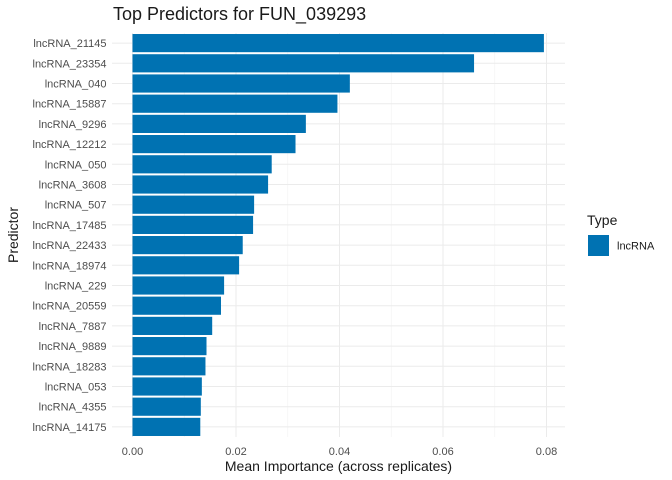 This screenshot has height=480, width=672. What do you see at coordinates (70, 145) in the screenshot?
I see `y-tick-label: lncRNA_12212` at bounding box center [70, 145].